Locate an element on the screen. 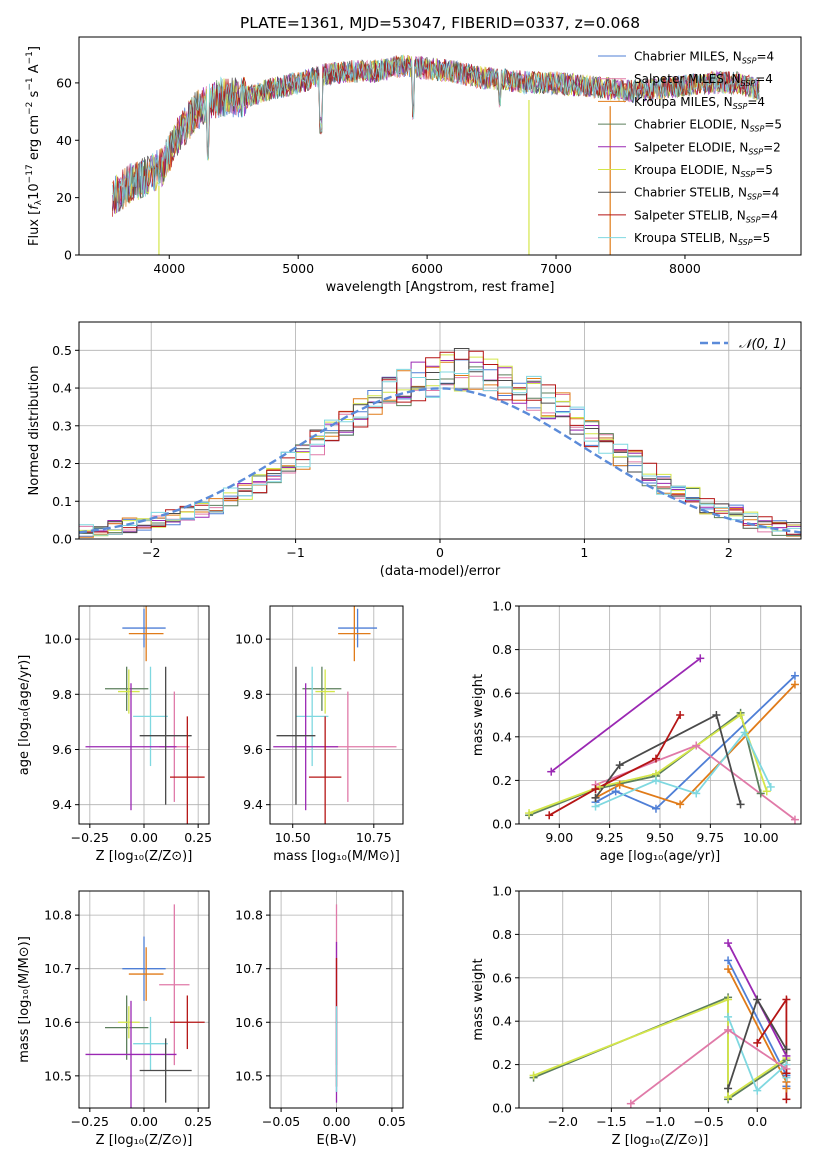  y-tick-label: 40 is located at coordinates (64, 140).